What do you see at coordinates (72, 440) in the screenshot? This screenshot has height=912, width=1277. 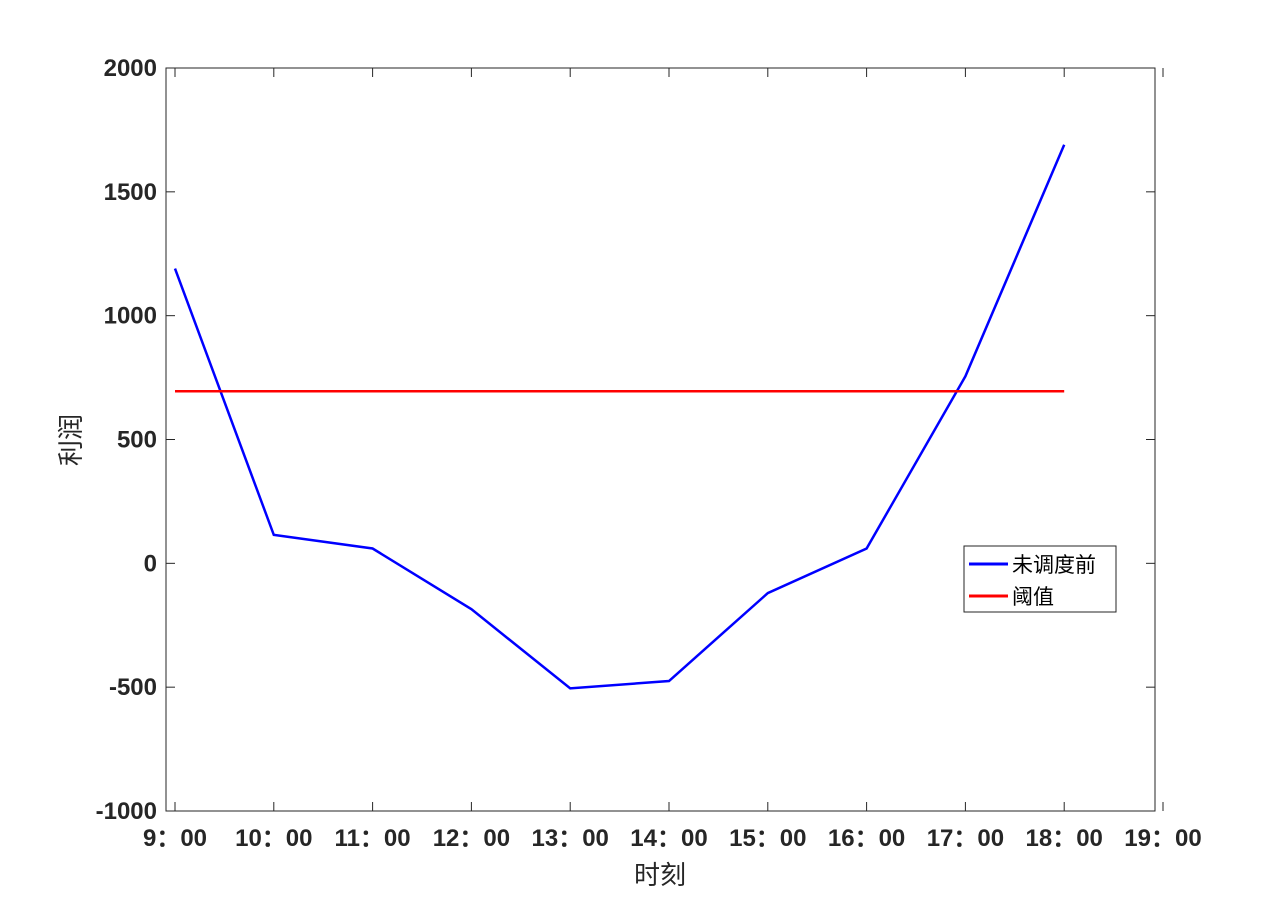 I see `y-axis-title: 利润` at bounding box center [72, 440].